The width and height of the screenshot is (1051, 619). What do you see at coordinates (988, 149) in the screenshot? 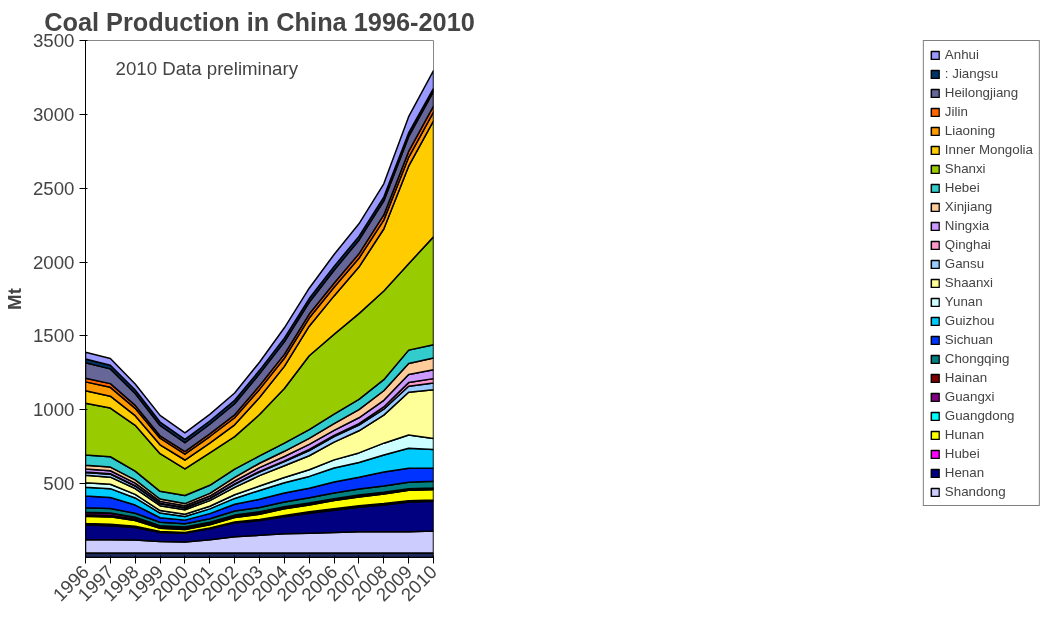
I see `legend-label: Inner Mongolia` at bounding box center [988, 149].